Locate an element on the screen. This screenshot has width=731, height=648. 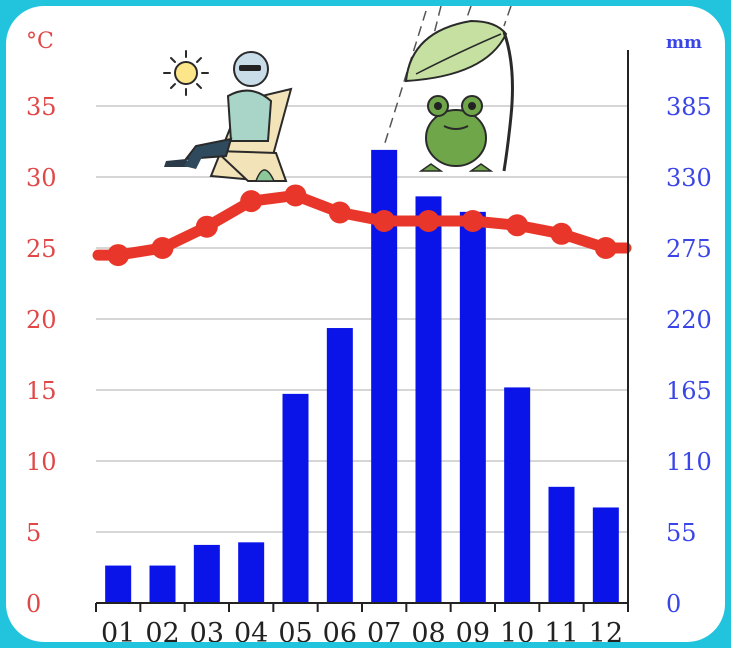
left-tick-label: 5 is located at coordinates (33, 533).